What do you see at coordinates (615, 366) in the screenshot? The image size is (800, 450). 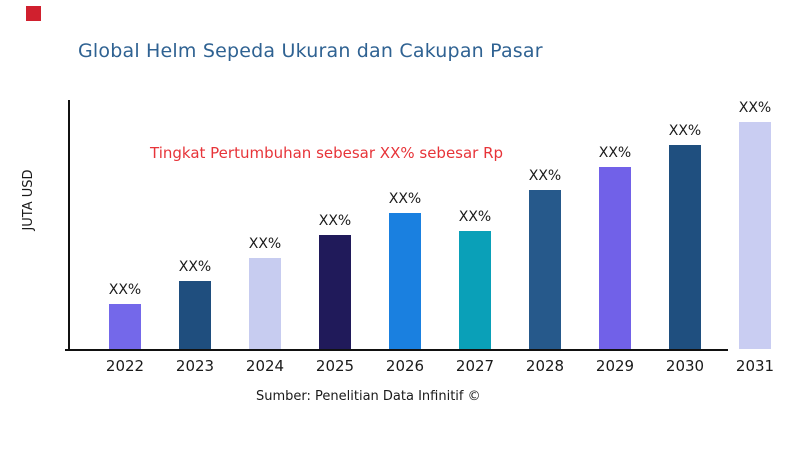 I see `x-tick-label-2029: 2029` at bounding box center [615, 366].